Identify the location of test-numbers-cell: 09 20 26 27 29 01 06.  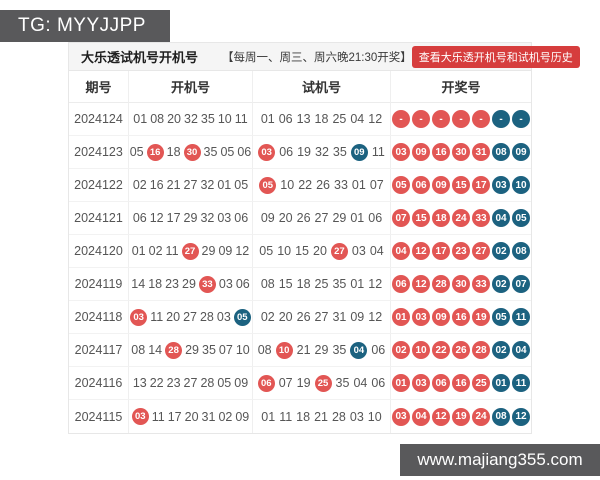
(322, 218).